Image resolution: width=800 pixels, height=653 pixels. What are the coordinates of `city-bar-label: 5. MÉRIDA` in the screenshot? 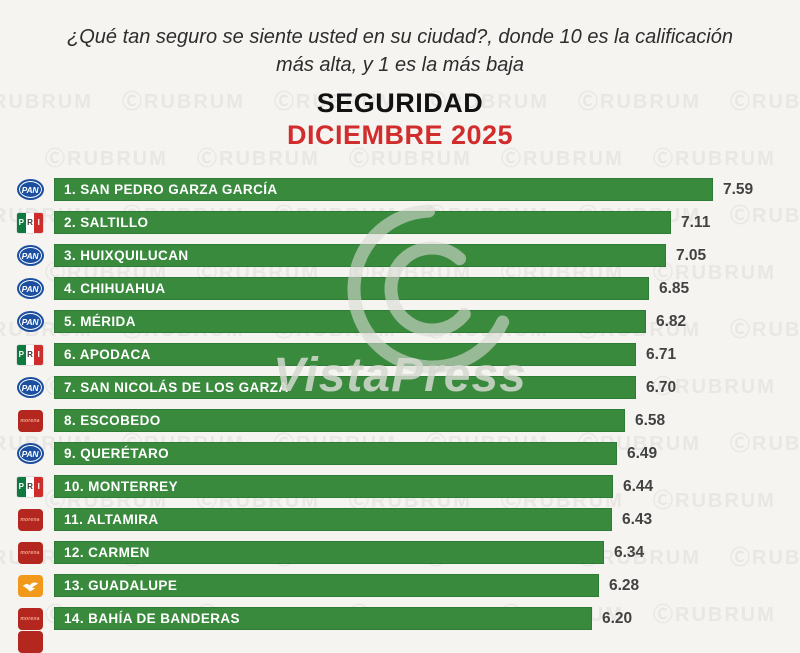 It's located at (100, 321).